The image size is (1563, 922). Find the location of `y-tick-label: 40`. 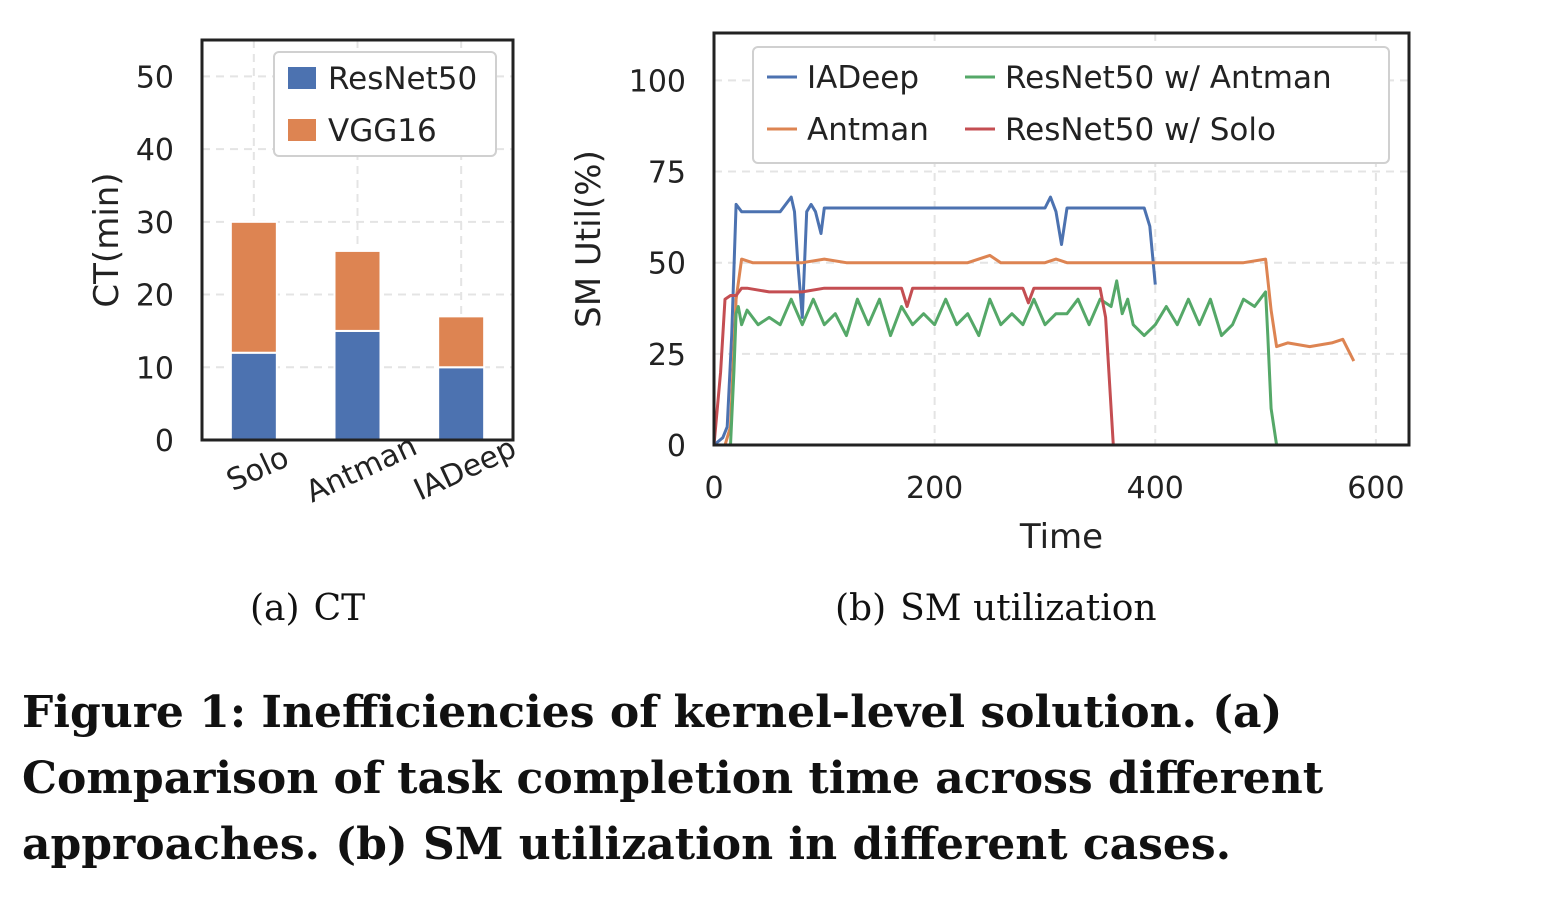

y-tick-label: 40 is located at coordinates (155, 150).